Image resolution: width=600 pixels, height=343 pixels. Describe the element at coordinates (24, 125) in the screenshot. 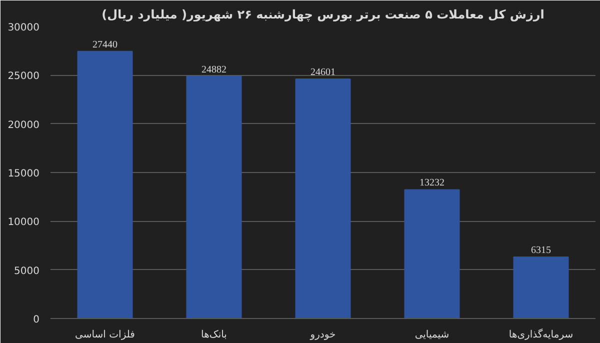

I see `y-tick-label: 20000` at that location.